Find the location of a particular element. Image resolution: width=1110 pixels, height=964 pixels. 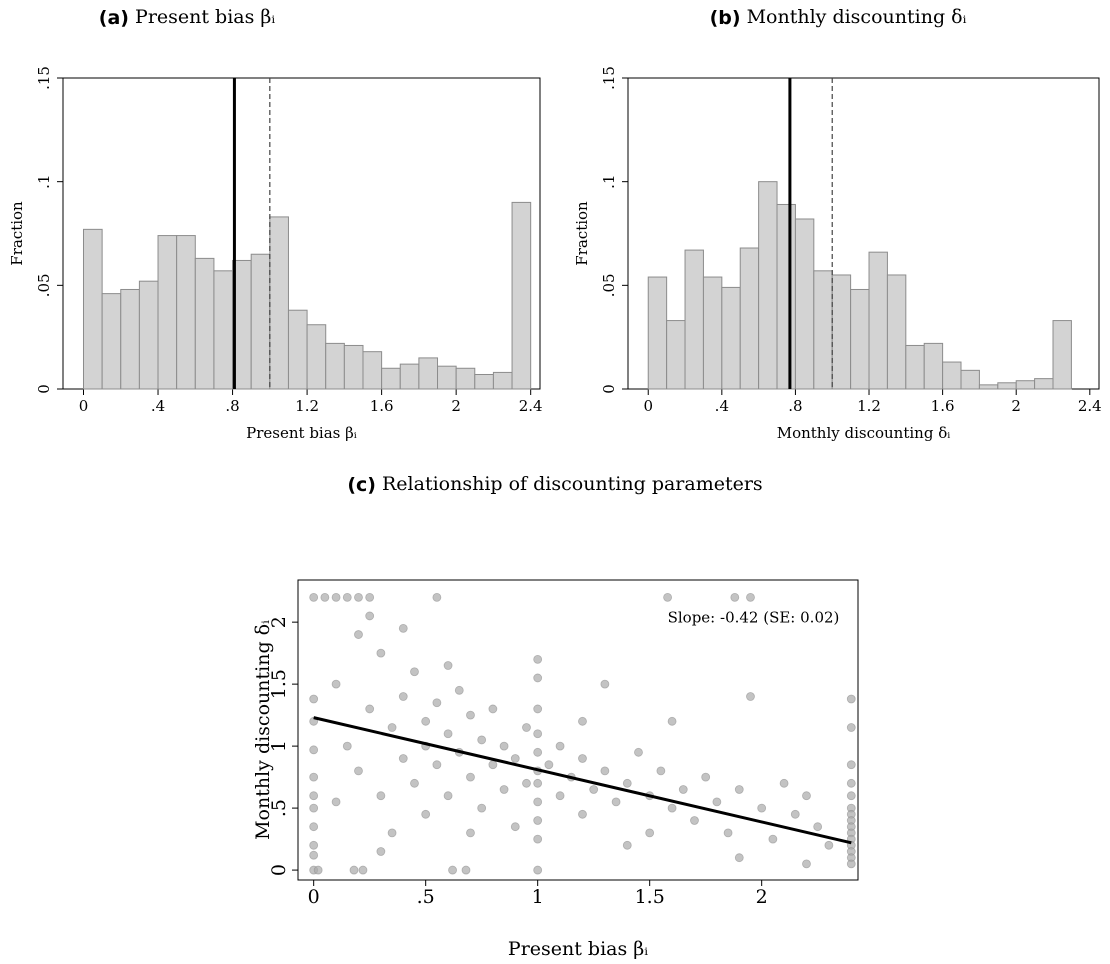

y-tick-label: 1 is located at coordinates (279, 746).